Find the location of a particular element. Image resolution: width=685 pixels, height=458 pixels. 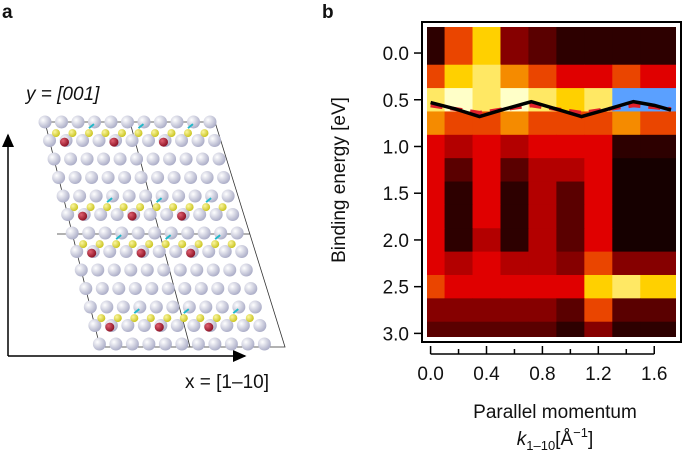

x-tick-label: 0.8 is located at coordinates (542, 374).